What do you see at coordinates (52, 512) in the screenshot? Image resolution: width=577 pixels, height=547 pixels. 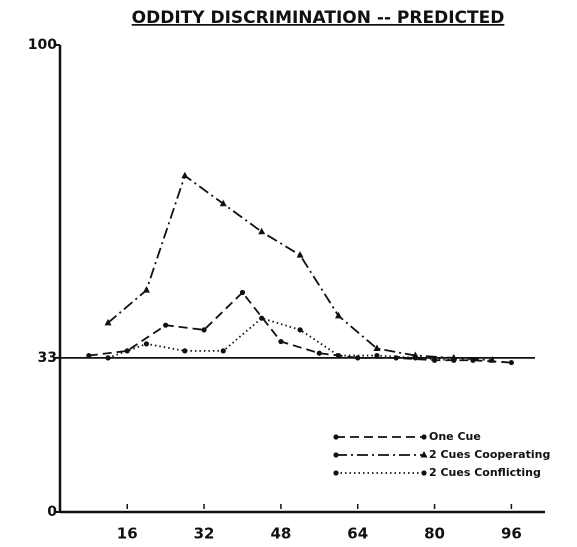 I see `y-tick-label: 0` at bounding box center [52, 512].